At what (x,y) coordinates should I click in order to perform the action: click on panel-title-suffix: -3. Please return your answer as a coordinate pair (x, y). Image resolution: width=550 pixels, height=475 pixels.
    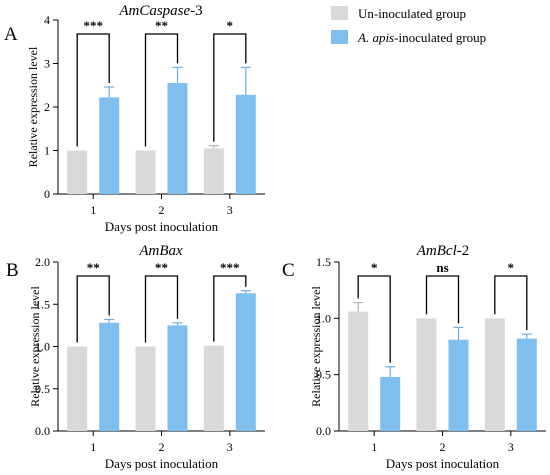
    Looking at the image, I should click on (196, 11).